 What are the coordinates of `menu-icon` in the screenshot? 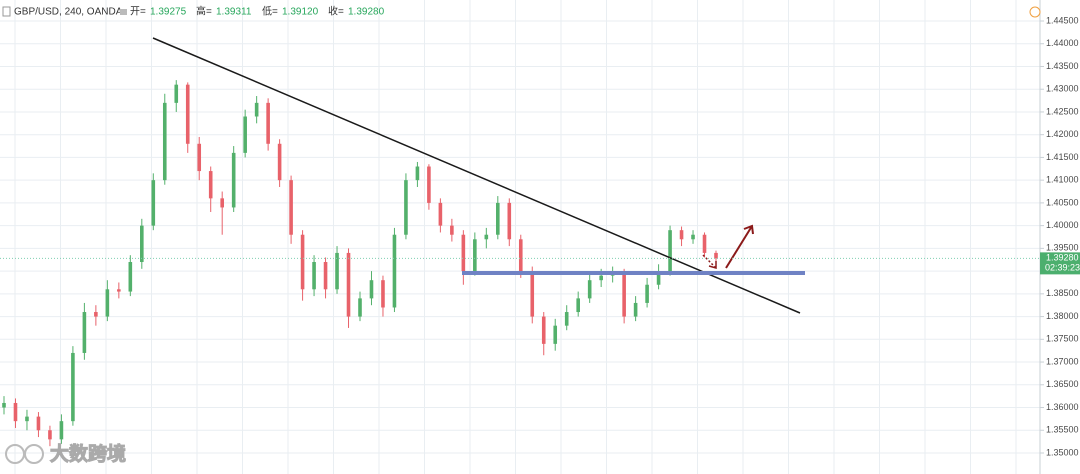 It's located at (6, 11).